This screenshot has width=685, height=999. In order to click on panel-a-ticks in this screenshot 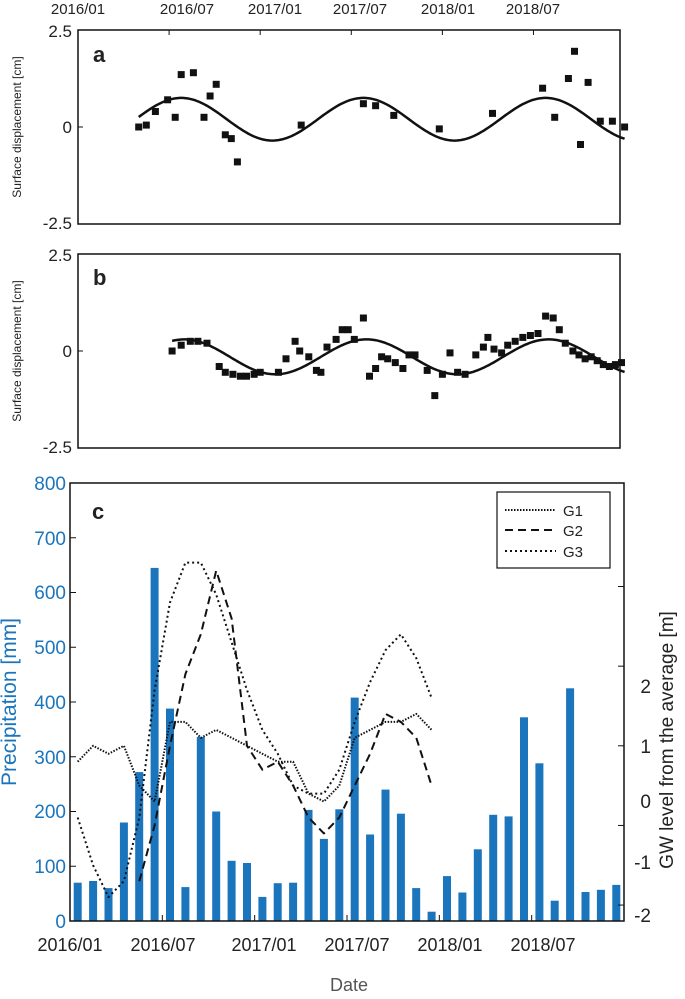, I will do `click(305, 127)`.